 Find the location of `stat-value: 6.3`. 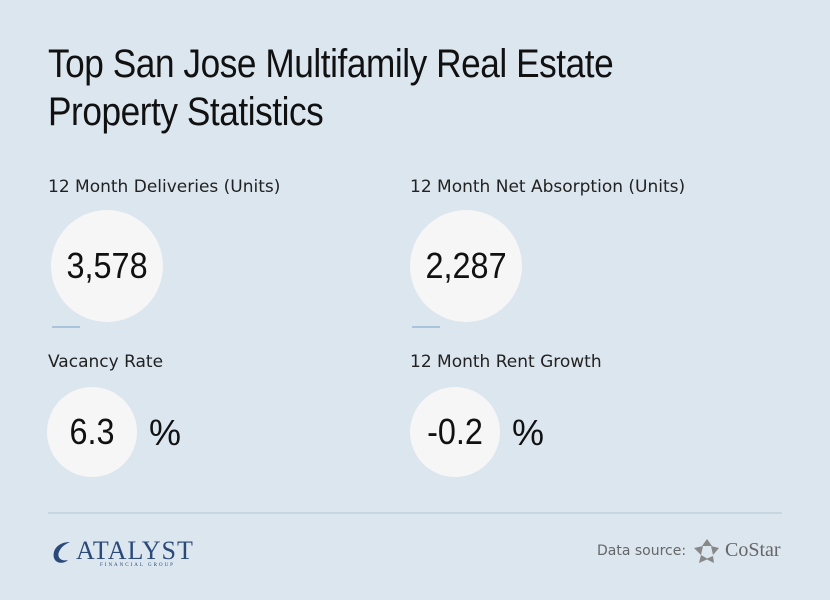

stat-value: 6.3 is located at coordinates (92, 431).